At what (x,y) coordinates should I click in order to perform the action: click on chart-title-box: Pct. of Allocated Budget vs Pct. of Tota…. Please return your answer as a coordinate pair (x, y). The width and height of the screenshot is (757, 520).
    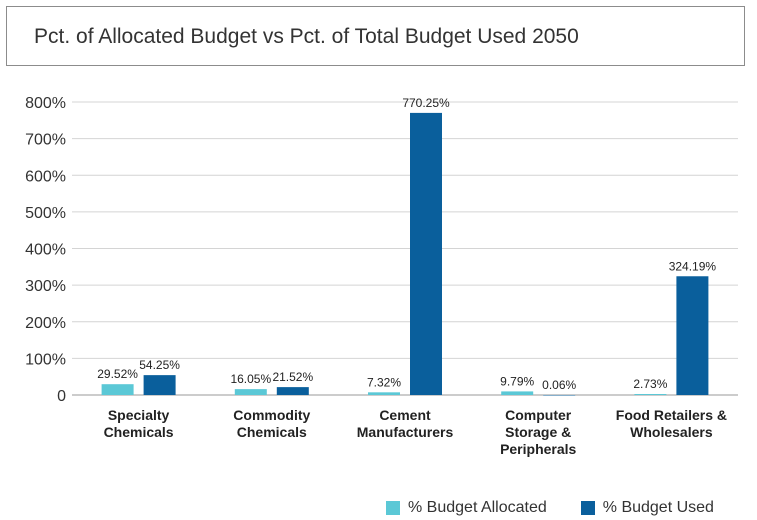
    Looking at the image, I should click on (375, 36).